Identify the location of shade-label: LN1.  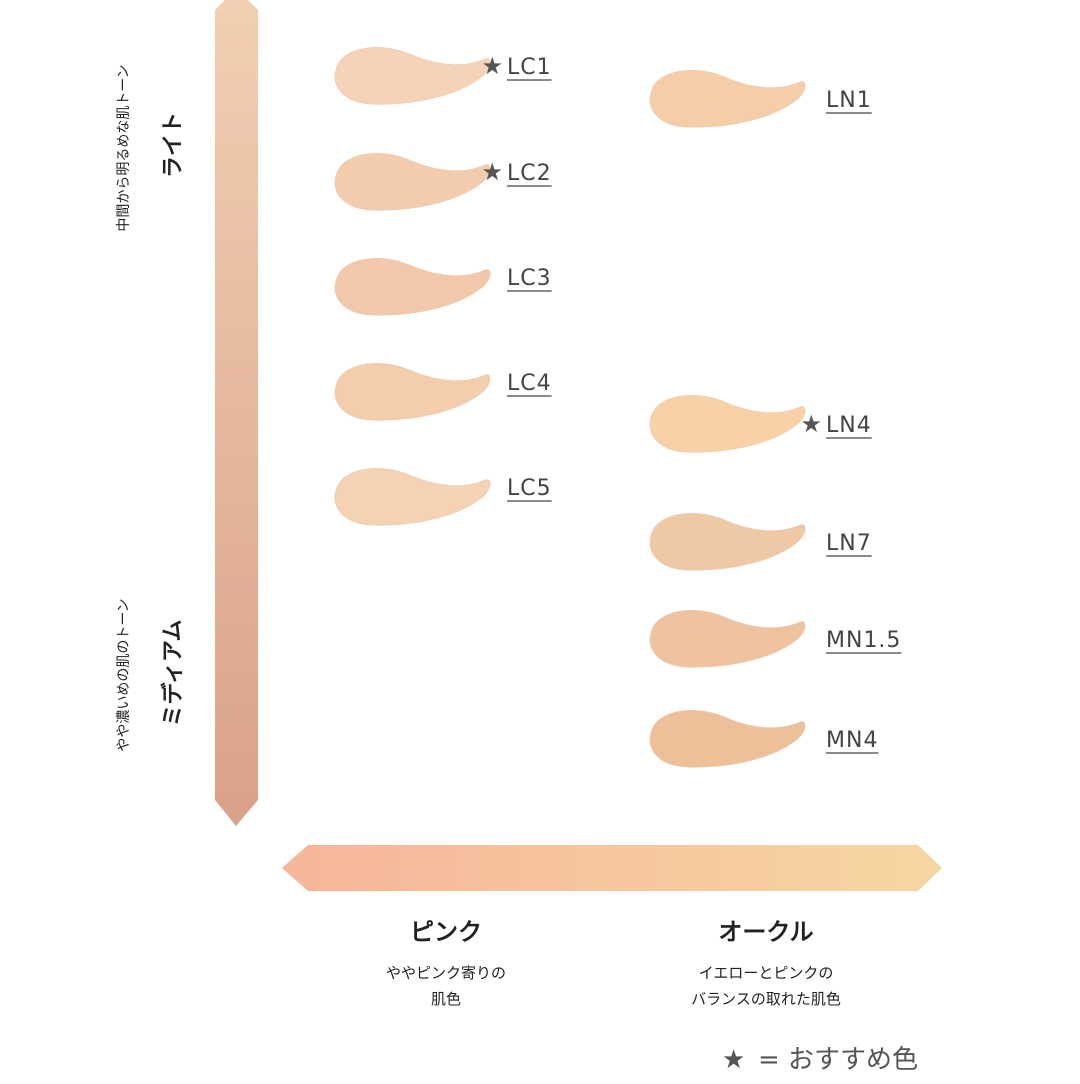
(849, 100).